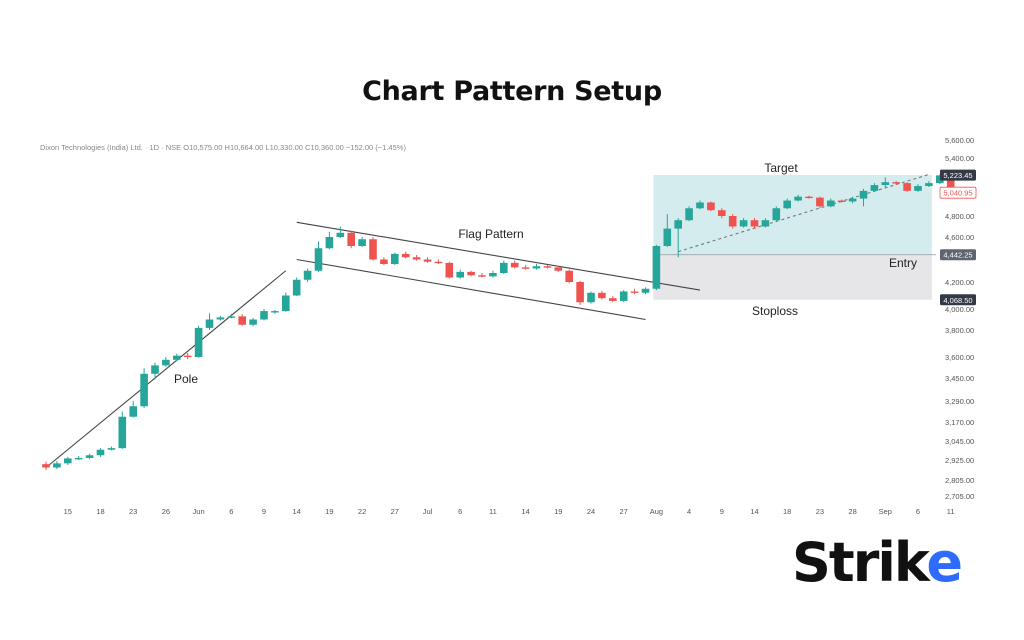 The height and width of the screenshot is (640, 1024). Describe the element at coordinates (362, 511) in the screenshot. I see `x-tick-label: 22` at that location.